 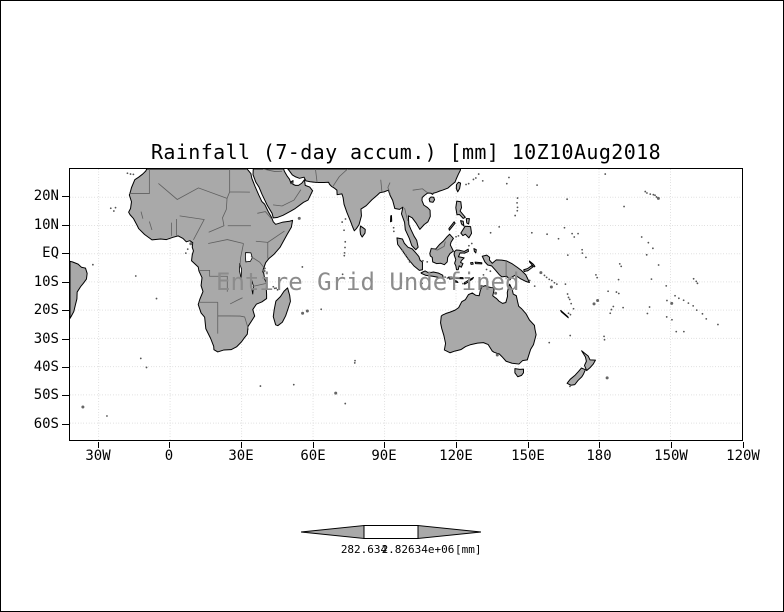 What do you see at coordinates (362, 231) in the screenshot?
I see `sri-lanka` at bounding box center [362, 231].